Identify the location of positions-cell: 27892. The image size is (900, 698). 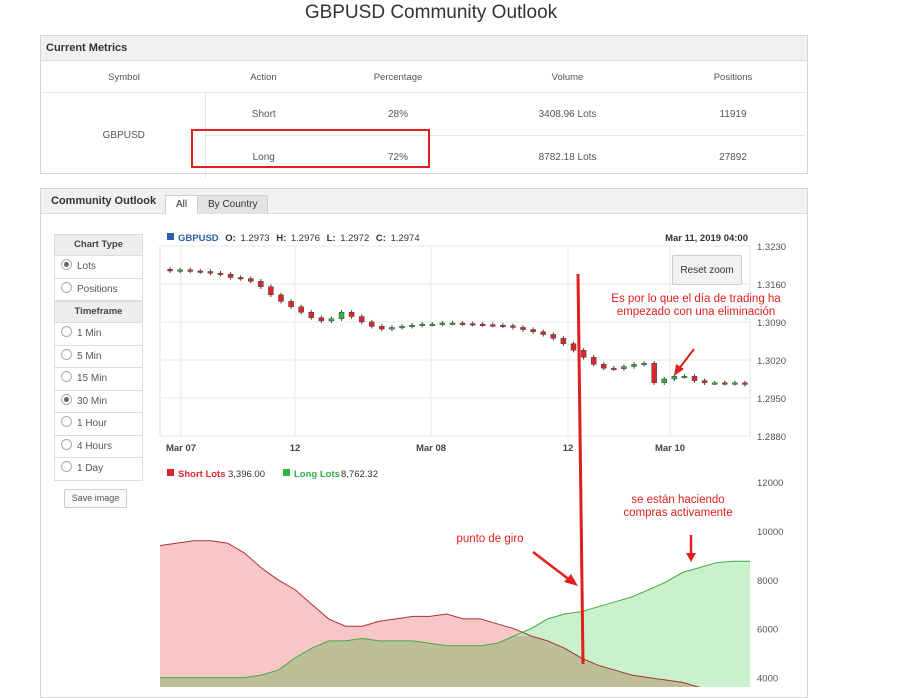
(733, 156).